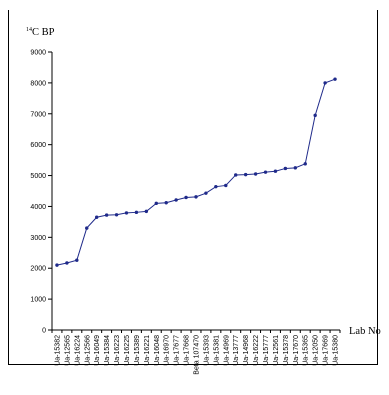 This screenshot has height=395, width=389. I want to click on x-tick-label: Ua-15777, so click(266, 350).